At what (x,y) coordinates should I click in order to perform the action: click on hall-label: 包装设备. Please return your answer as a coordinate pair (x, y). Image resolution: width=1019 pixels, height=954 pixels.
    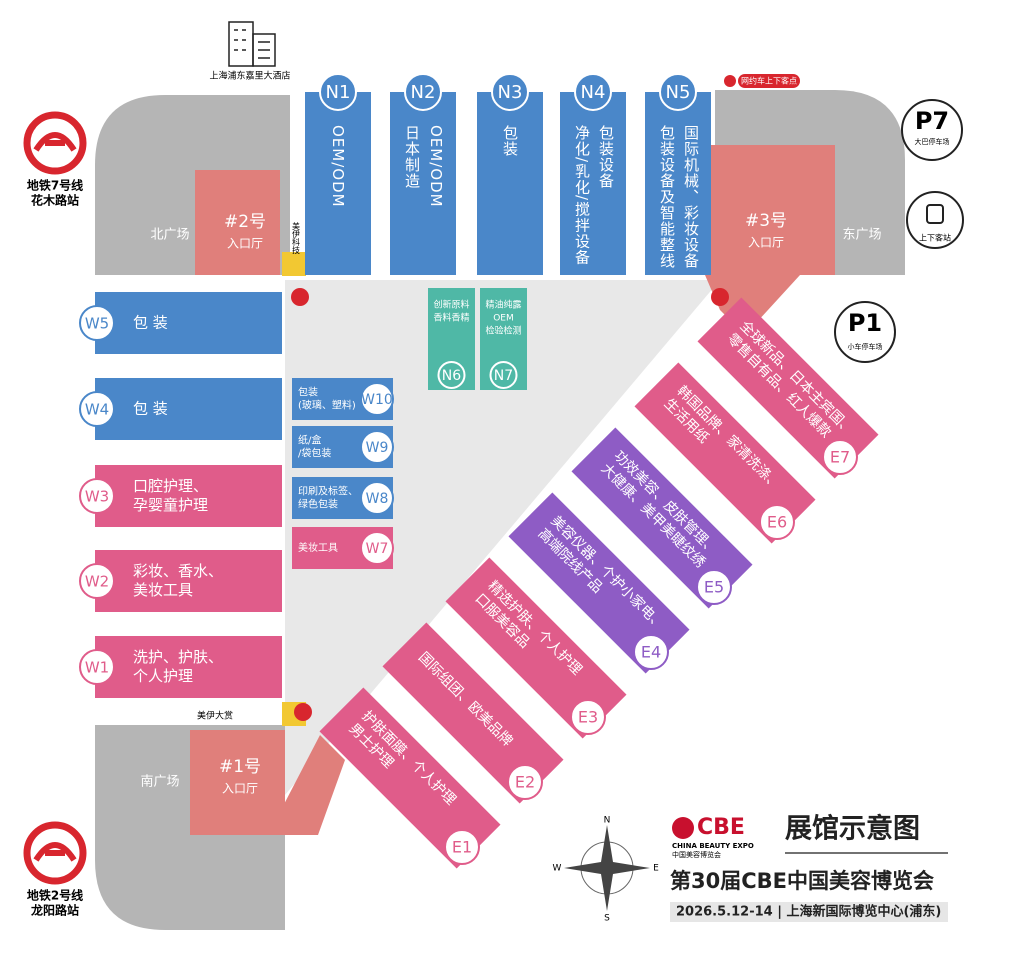
    Looking at the image, I should click on (606, 157).